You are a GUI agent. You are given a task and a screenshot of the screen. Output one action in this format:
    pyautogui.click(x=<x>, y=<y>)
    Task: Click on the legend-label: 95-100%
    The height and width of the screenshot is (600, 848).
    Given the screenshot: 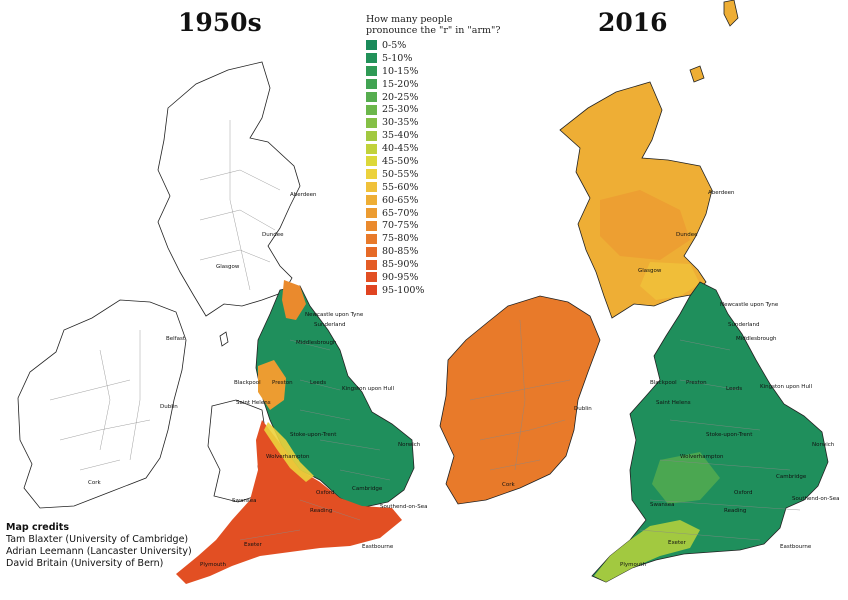 What is the action you would take?
    pyautogui.click(x=403, y=290)
    